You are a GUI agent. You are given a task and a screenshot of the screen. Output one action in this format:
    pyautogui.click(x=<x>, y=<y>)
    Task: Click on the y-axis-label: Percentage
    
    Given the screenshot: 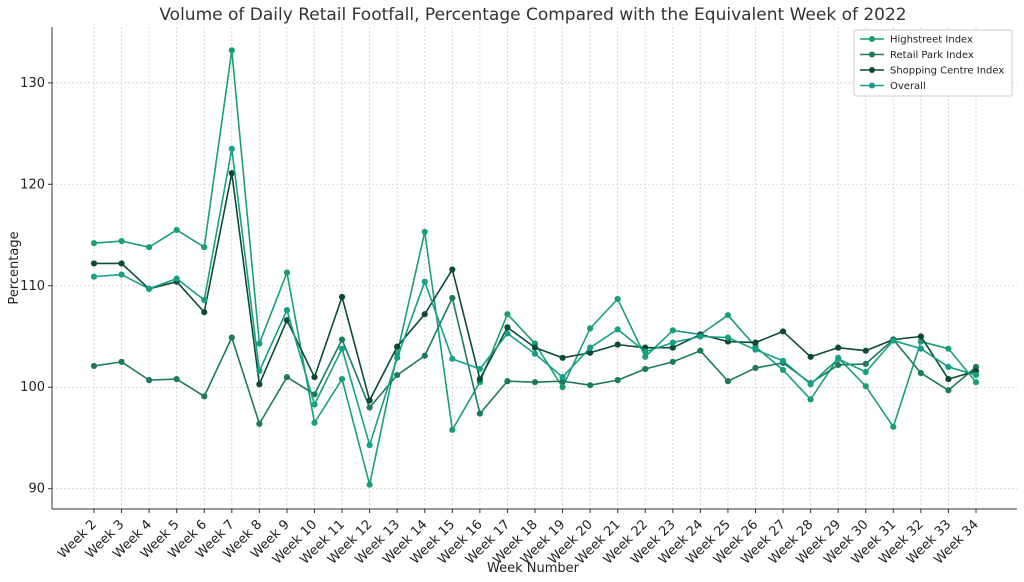 What is the action you would take?
    pyautogui.click(x=14, y=267)
    